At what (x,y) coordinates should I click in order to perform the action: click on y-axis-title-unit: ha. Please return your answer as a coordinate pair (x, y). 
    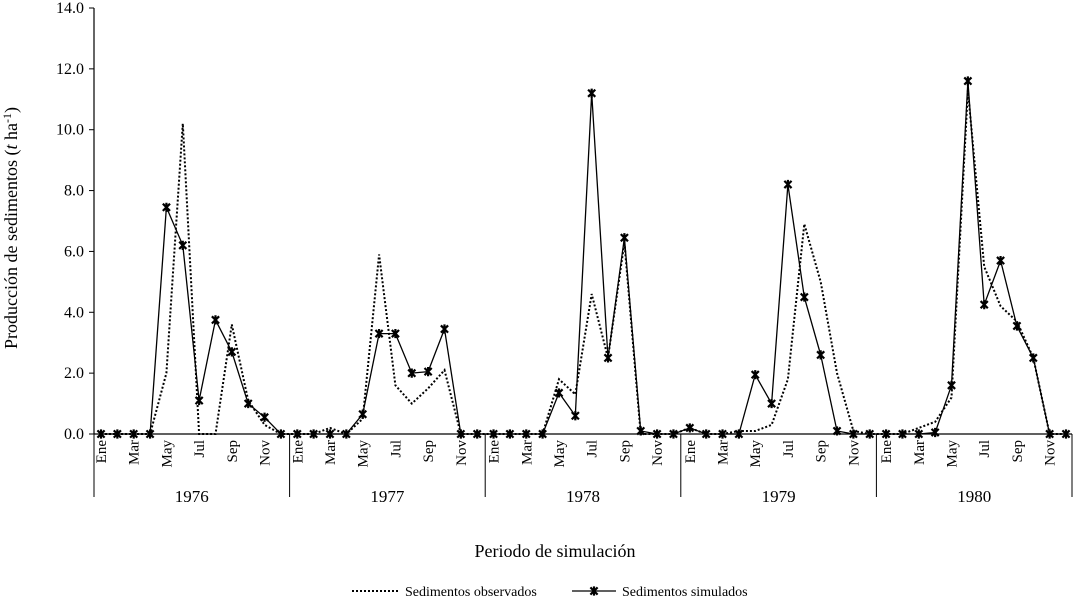
    Looking at the image, I should click on (11, 134).